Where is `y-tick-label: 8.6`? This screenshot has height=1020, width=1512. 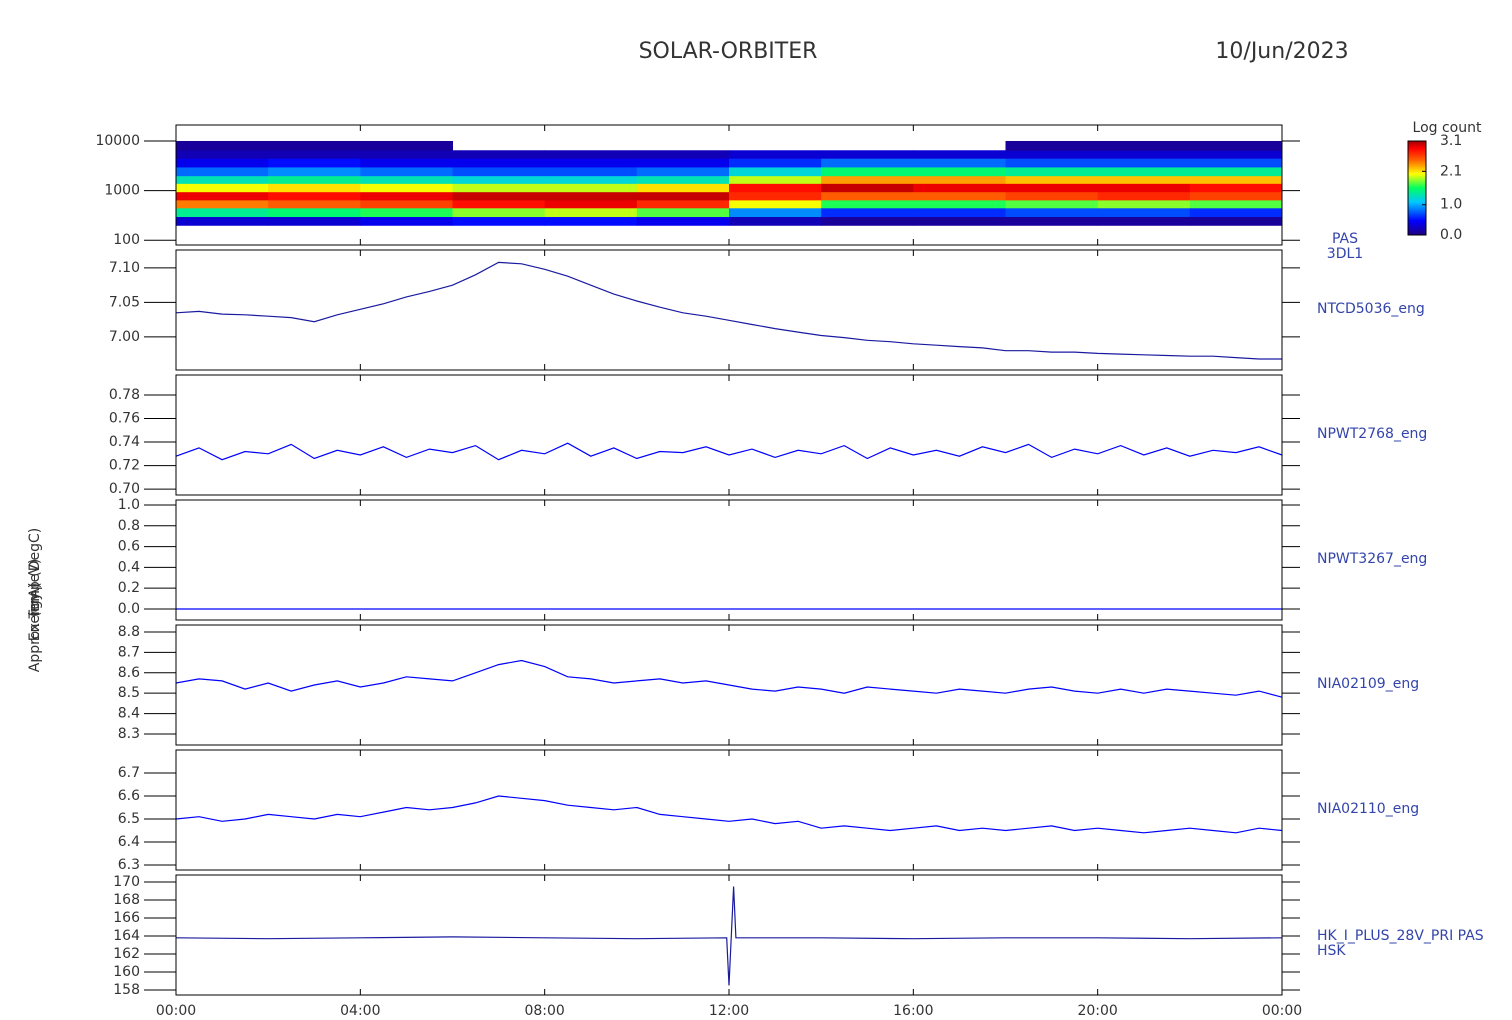
y-tick-label: 8.6 is located at coordinates (129, 673).